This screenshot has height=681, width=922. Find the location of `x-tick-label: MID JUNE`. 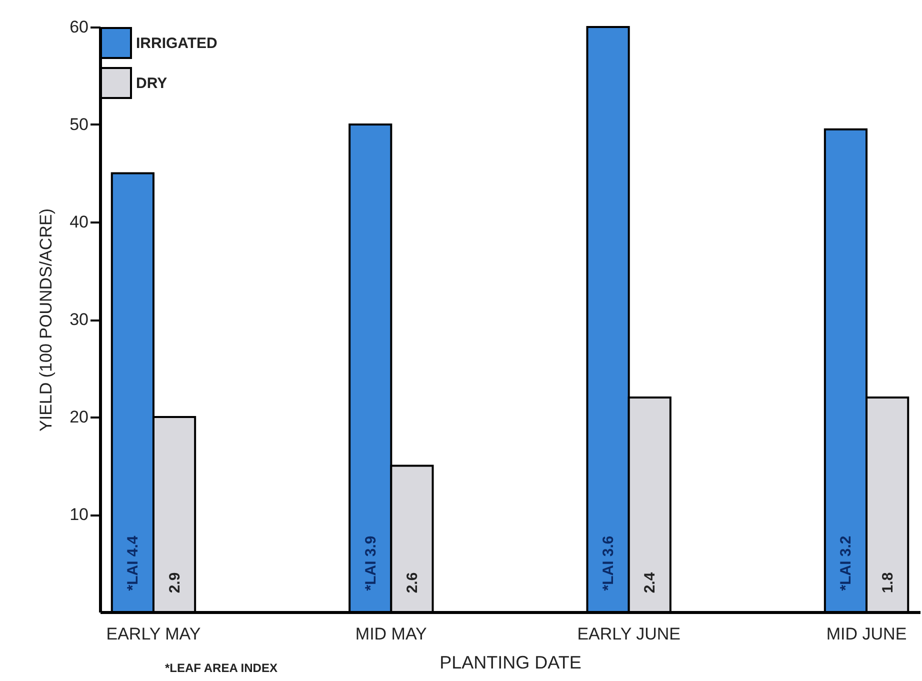

x-tick-label: MID JUNE is located at coordinates (866, 634).